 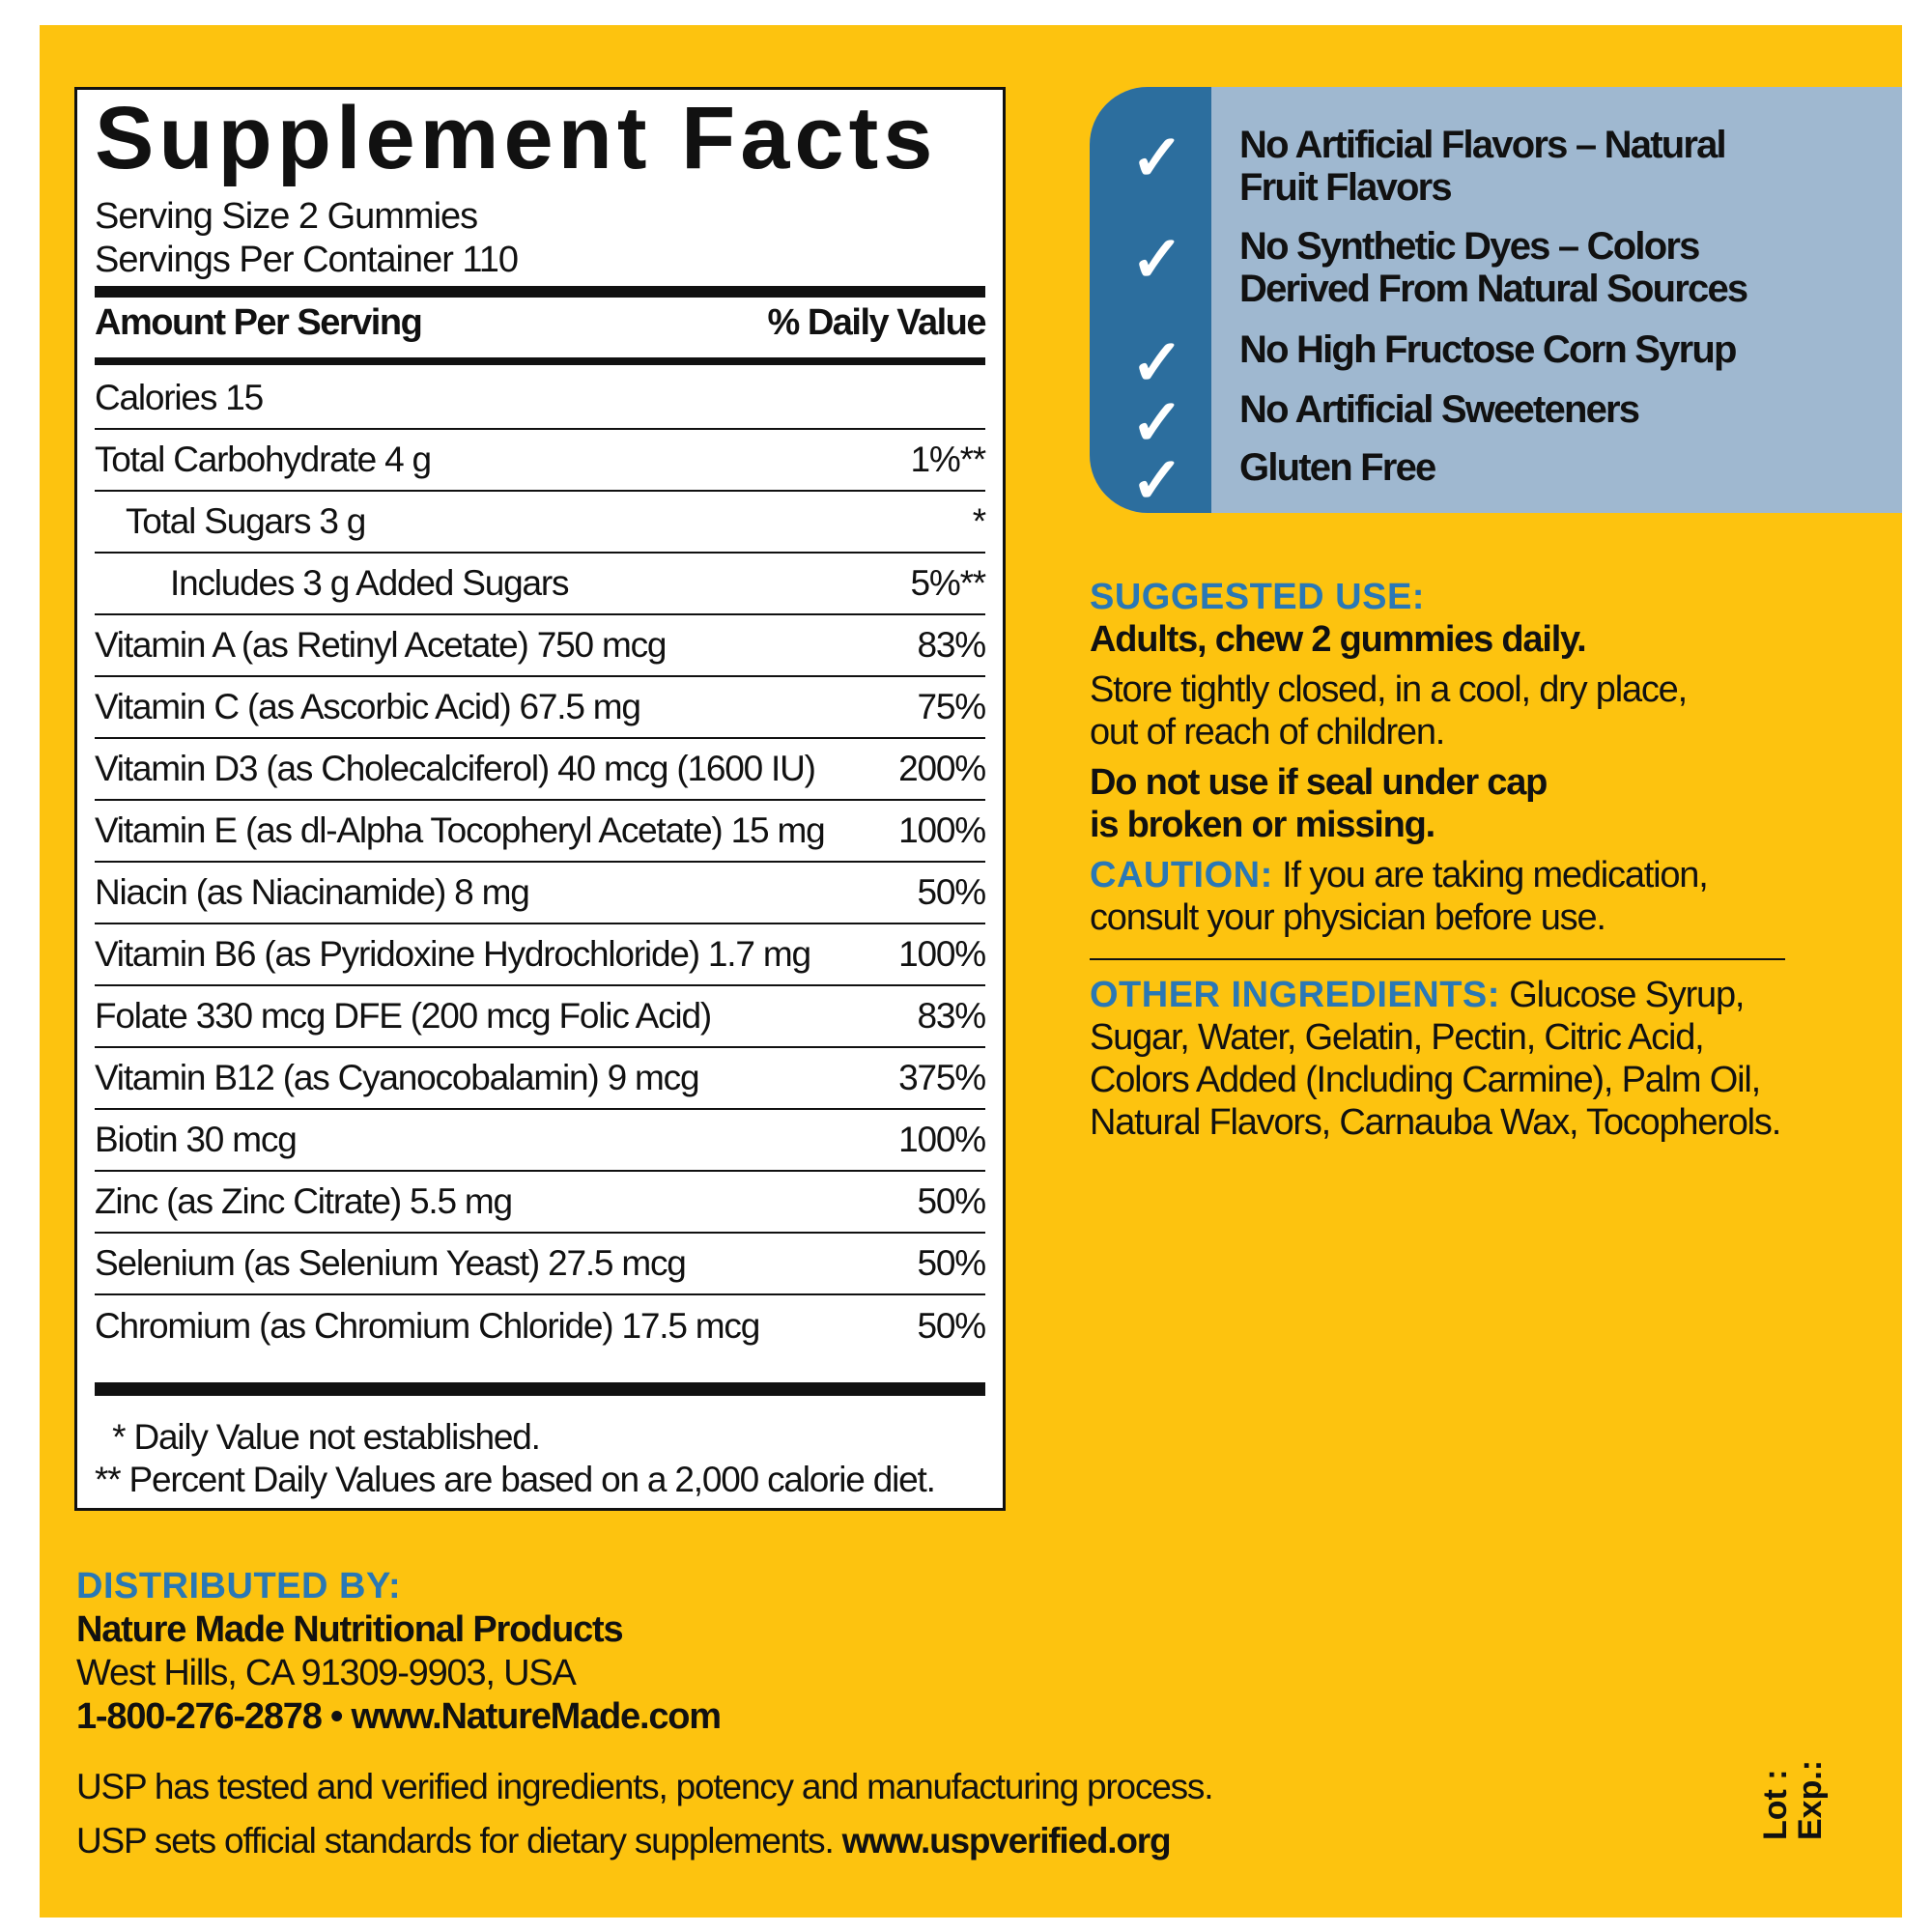 I want to click on distributor-company: Nature Made Nutritional Products, so click(x=350, y=1629).